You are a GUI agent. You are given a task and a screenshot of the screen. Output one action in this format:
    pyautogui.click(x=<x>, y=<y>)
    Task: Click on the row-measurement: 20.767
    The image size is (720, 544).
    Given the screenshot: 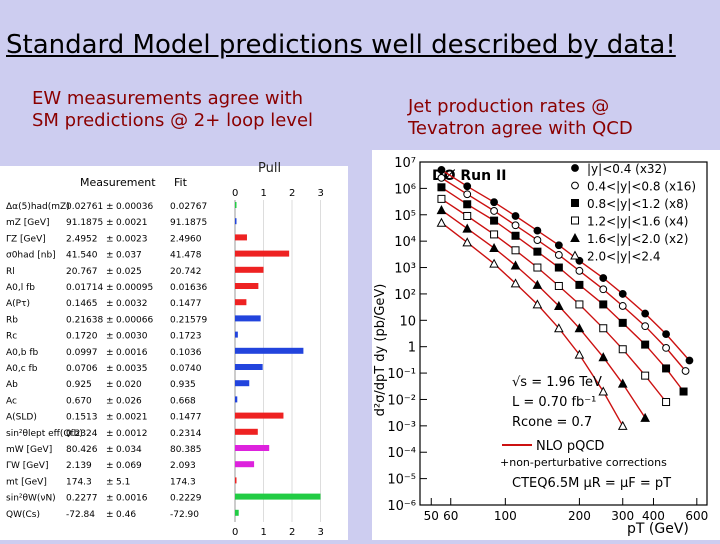 What is the action you would take?
    pyautogui.click(x=82, y=272)
    